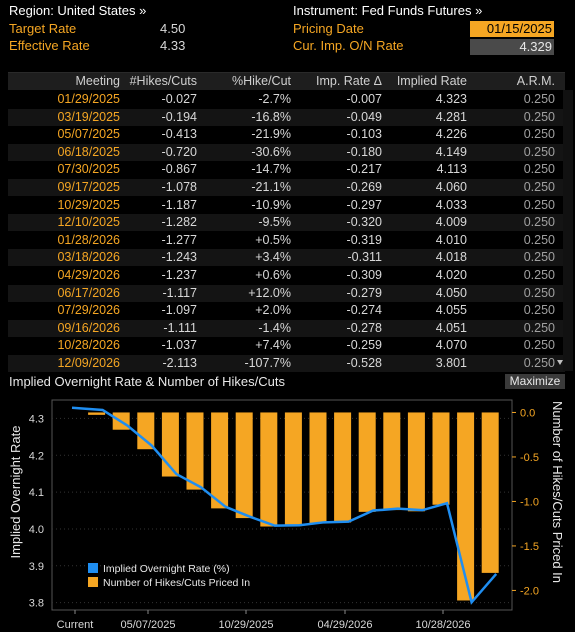  I want to click on cell-imp-rate-delta: -0.278, so click(364, 327).